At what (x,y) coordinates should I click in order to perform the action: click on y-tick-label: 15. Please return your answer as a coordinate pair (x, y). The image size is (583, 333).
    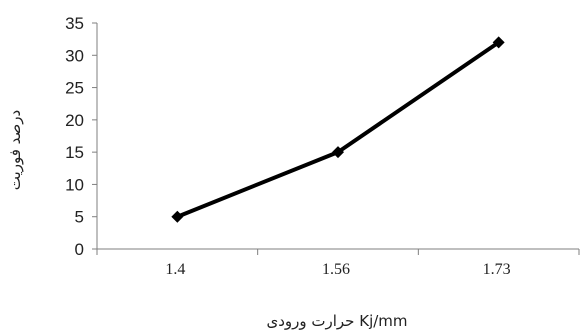
    Looking at the image, I should click on (74, 152).